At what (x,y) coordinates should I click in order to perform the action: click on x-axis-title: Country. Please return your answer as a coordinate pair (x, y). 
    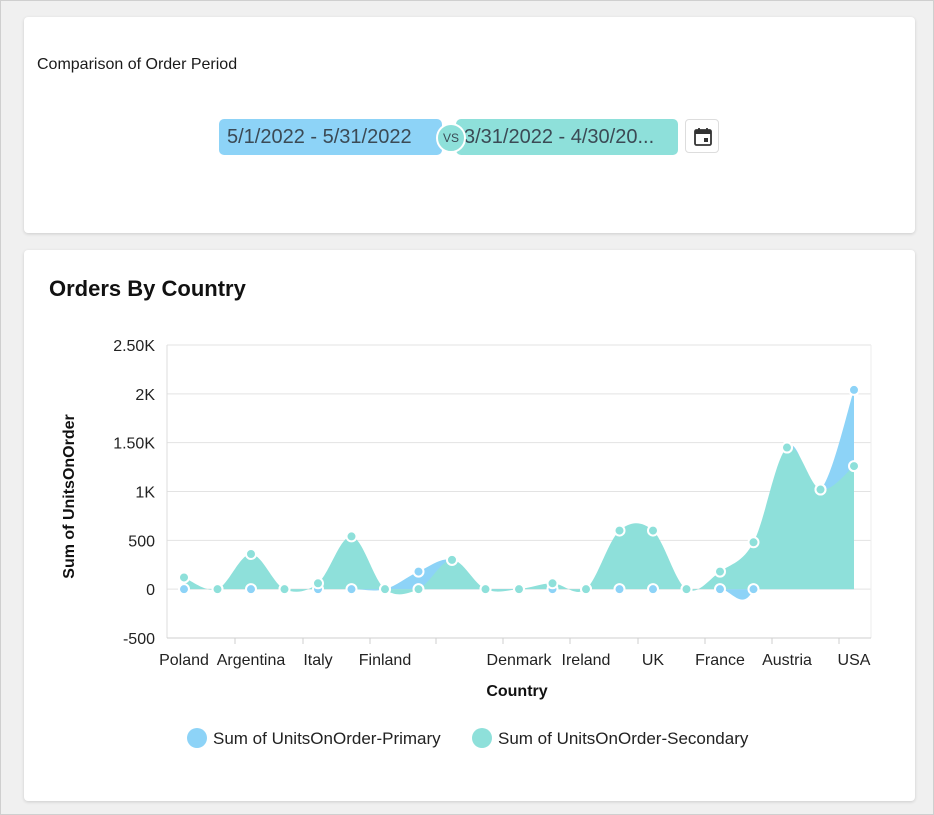
    Looking at the image, I should click on (516, 691).